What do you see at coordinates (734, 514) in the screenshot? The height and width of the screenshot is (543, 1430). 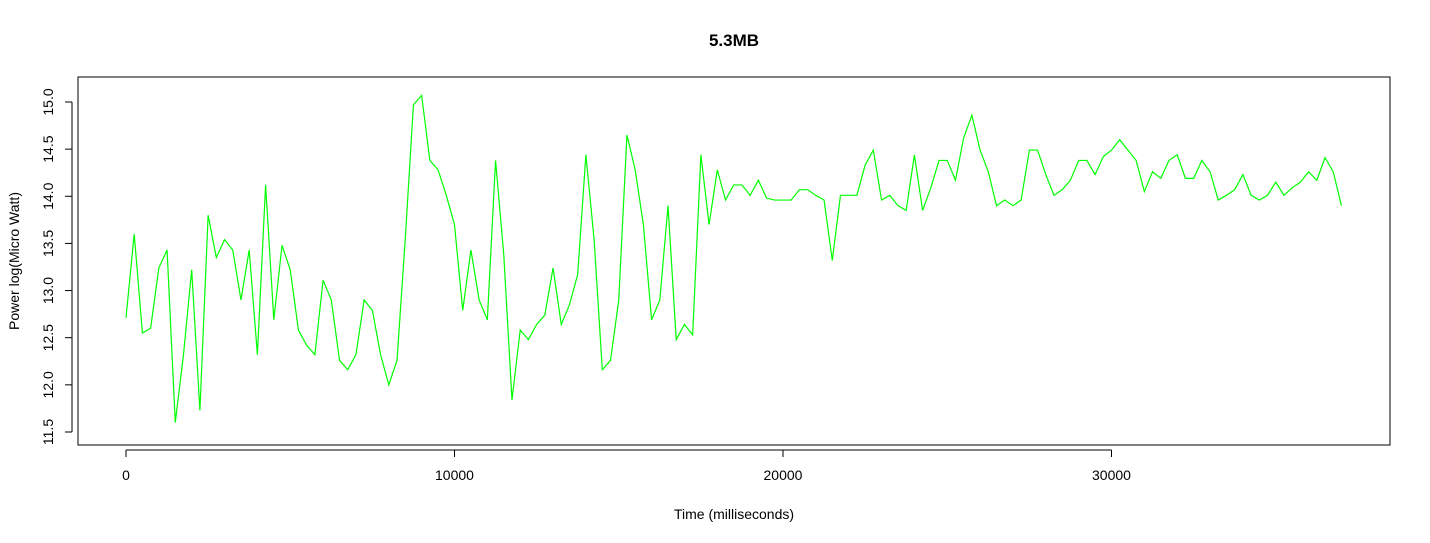 I see `x-axis-label: Time (milliseconds)` at bounding box center [734, 514].